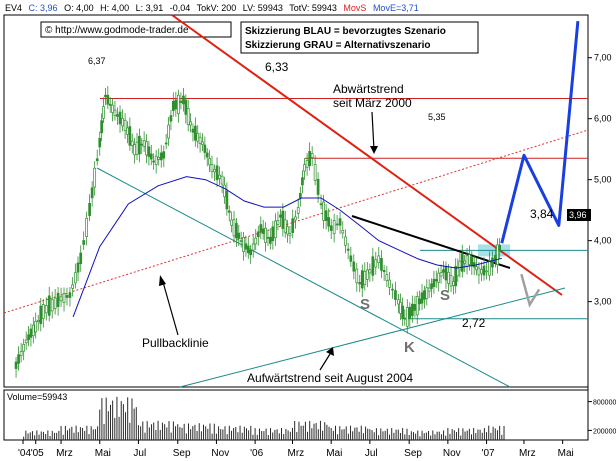  What do you see at coordinates (371, 453) in the screenshot?
I see `x-tick-label-10: Jul` at bounding box center [371, 453].